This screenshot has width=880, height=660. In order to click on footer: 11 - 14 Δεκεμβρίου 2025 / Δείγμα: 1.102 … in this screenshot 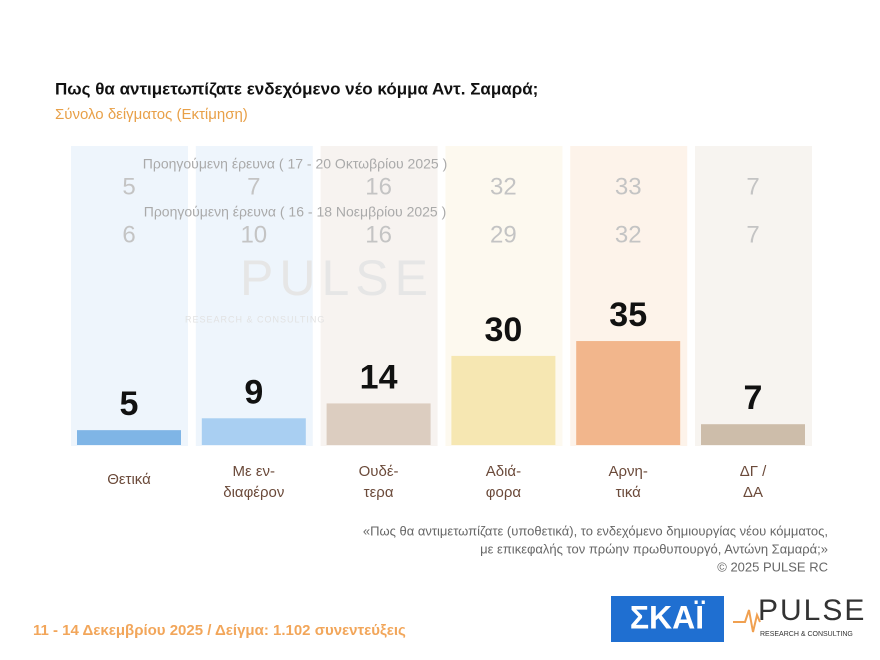, I will do `click(219, 630)`.